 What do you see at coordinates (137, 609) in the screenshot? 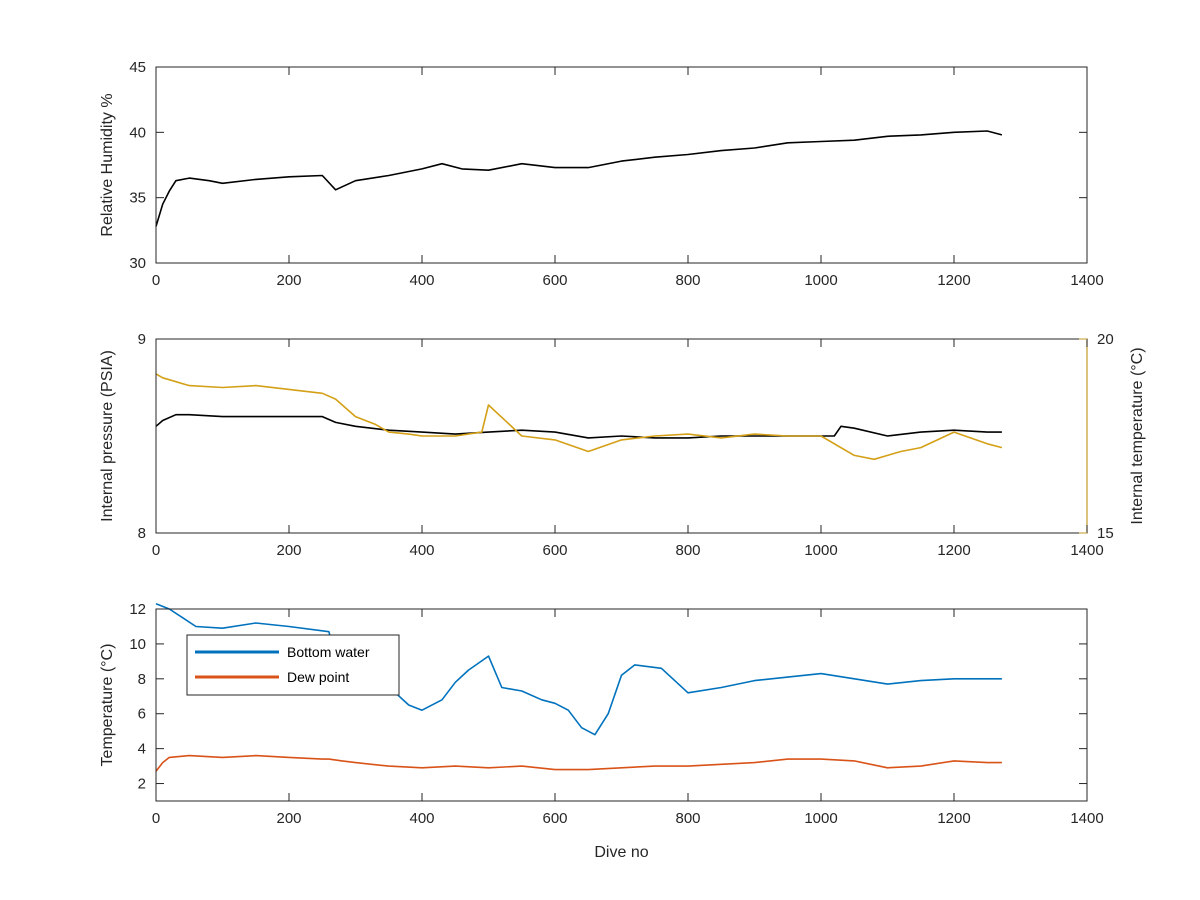
I see `y-tick-label: 12` at bounding box center [137, 609].